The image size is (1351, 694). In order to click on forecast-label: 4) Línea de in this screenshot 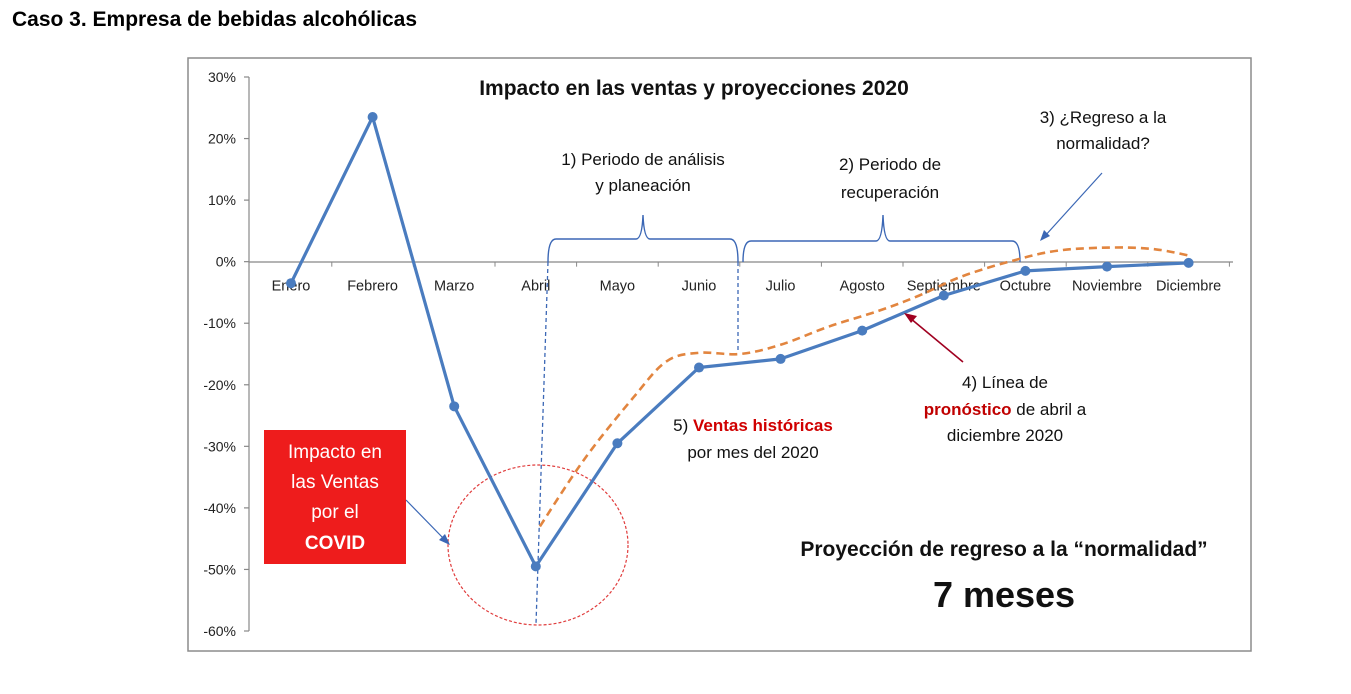, I will do `click(1005, 382)`.